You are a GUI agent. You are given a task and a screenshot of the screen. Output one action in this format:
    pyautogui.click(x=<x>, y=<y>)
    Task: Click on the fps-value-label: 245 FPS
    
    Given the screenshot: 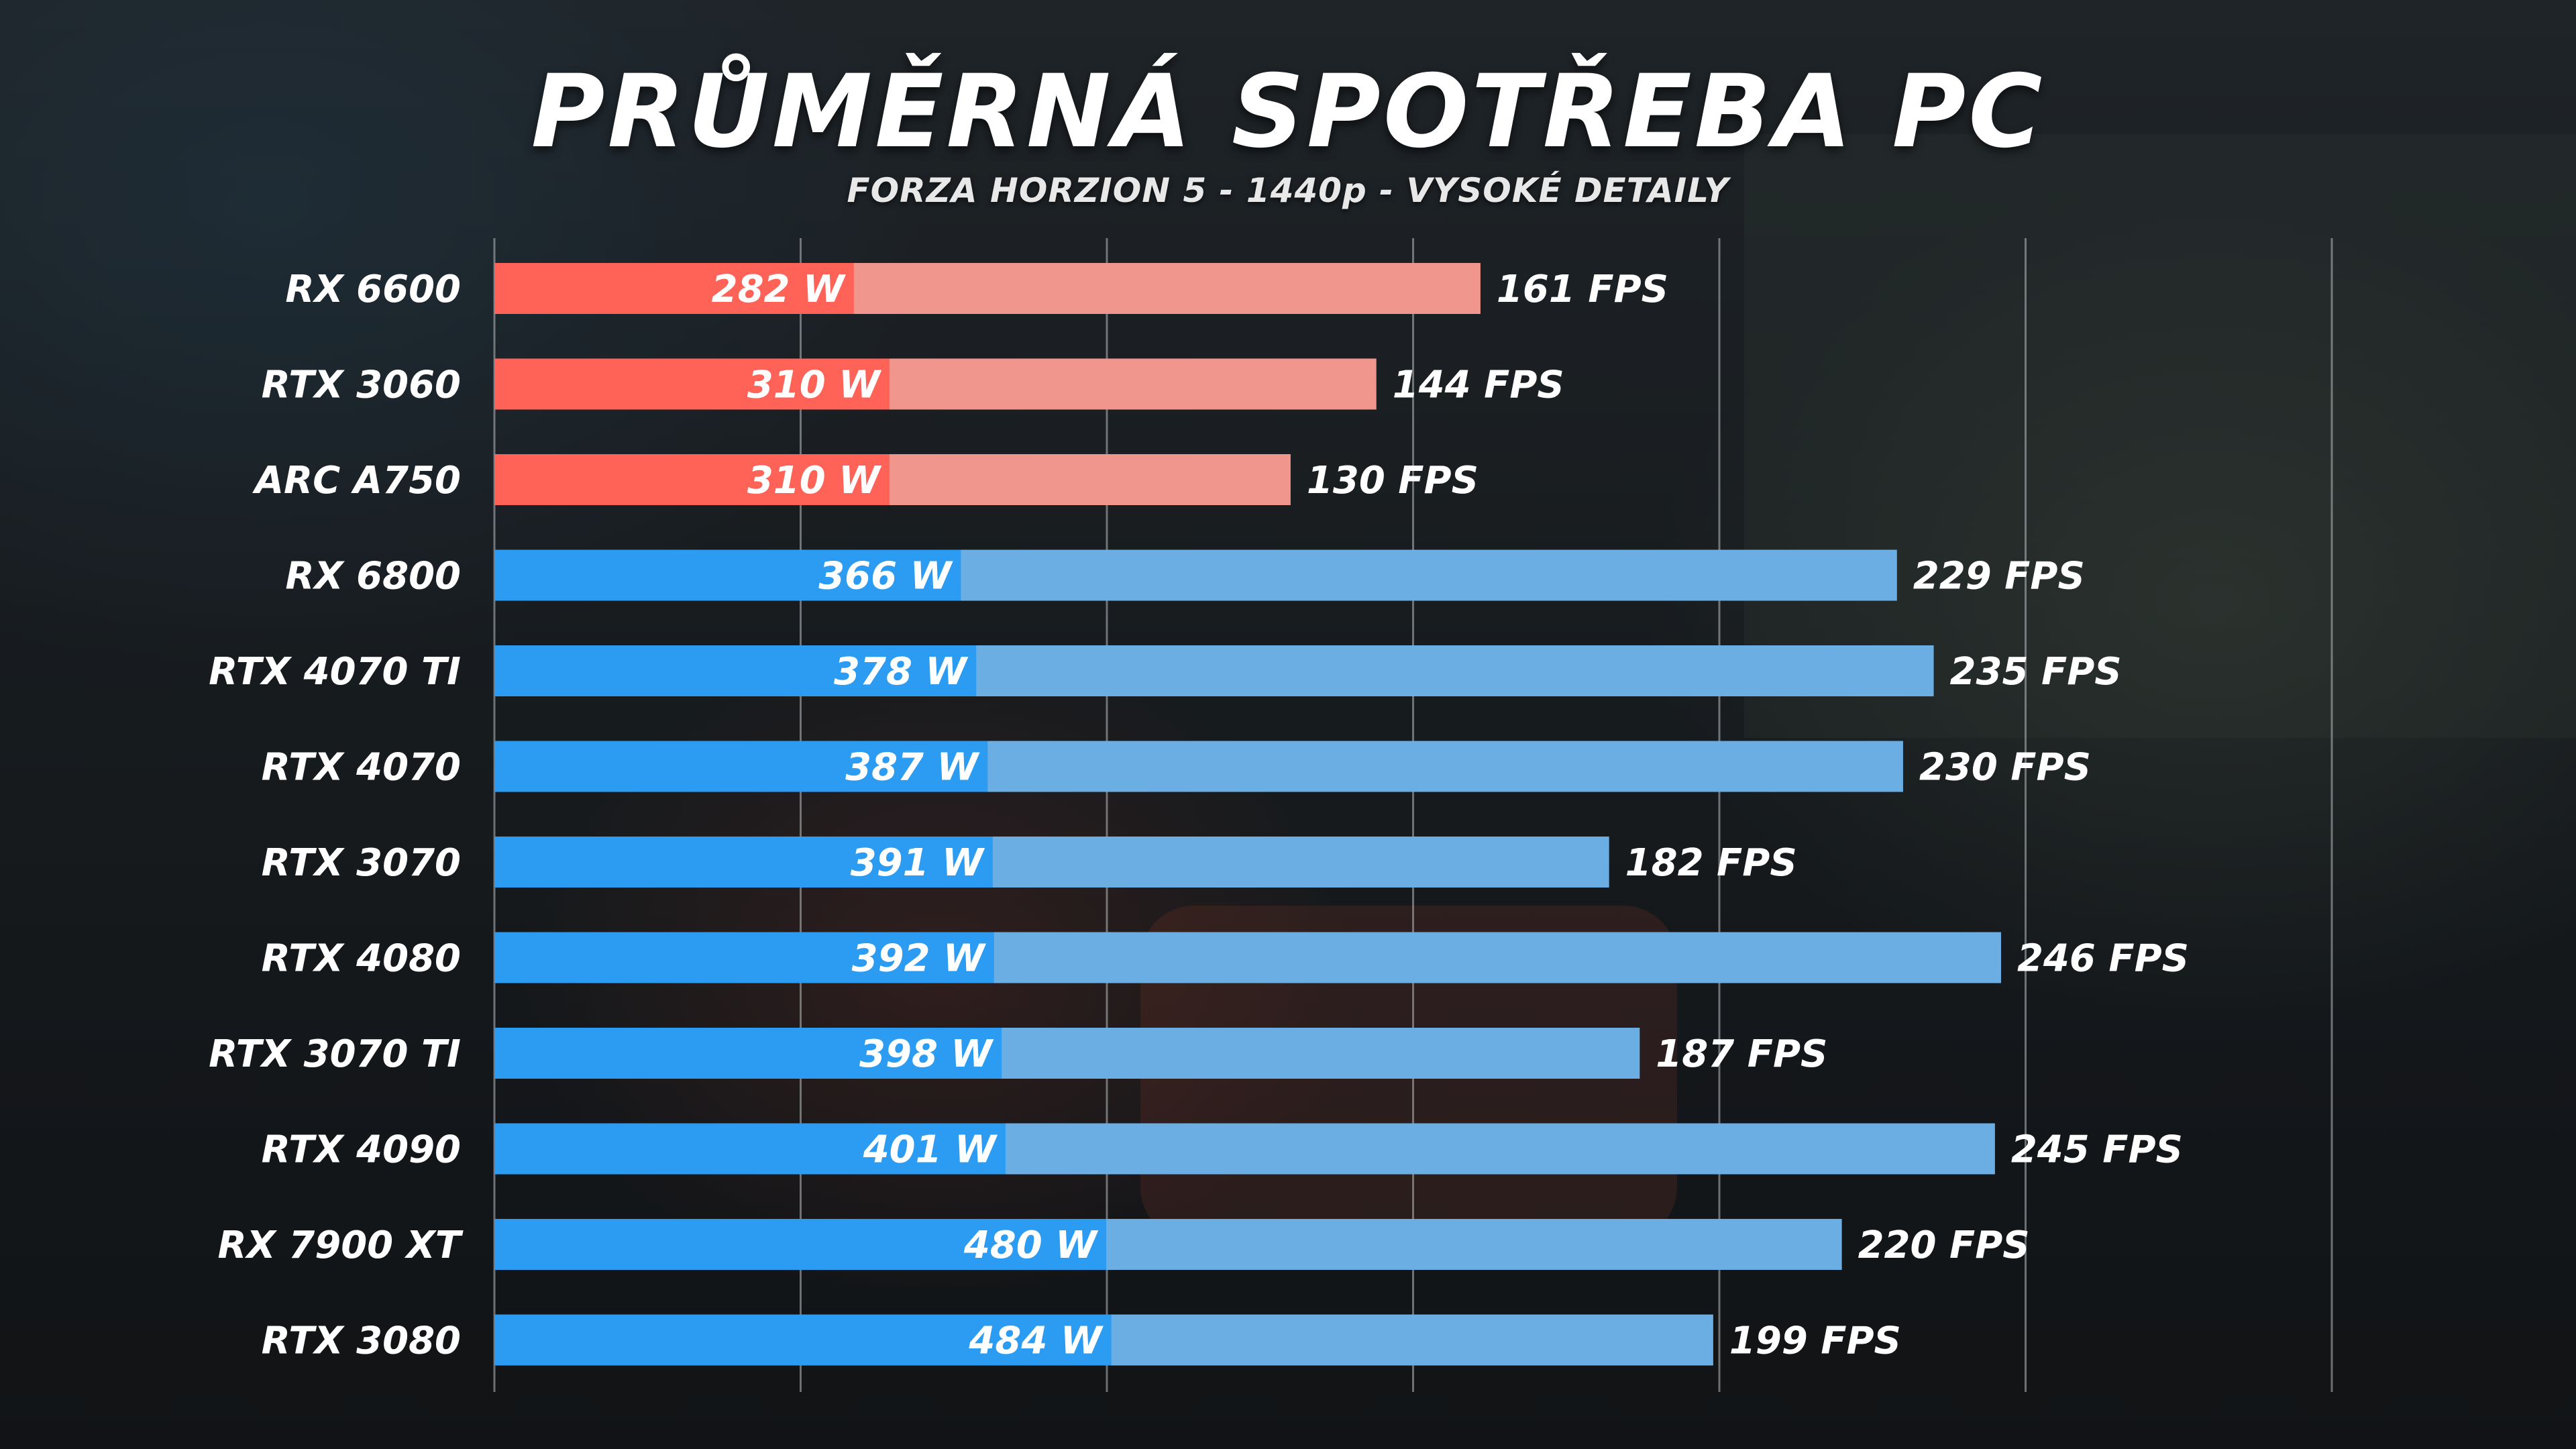 What is the action you would take?
    pyautogui.click(x=2097, y=1150)
    